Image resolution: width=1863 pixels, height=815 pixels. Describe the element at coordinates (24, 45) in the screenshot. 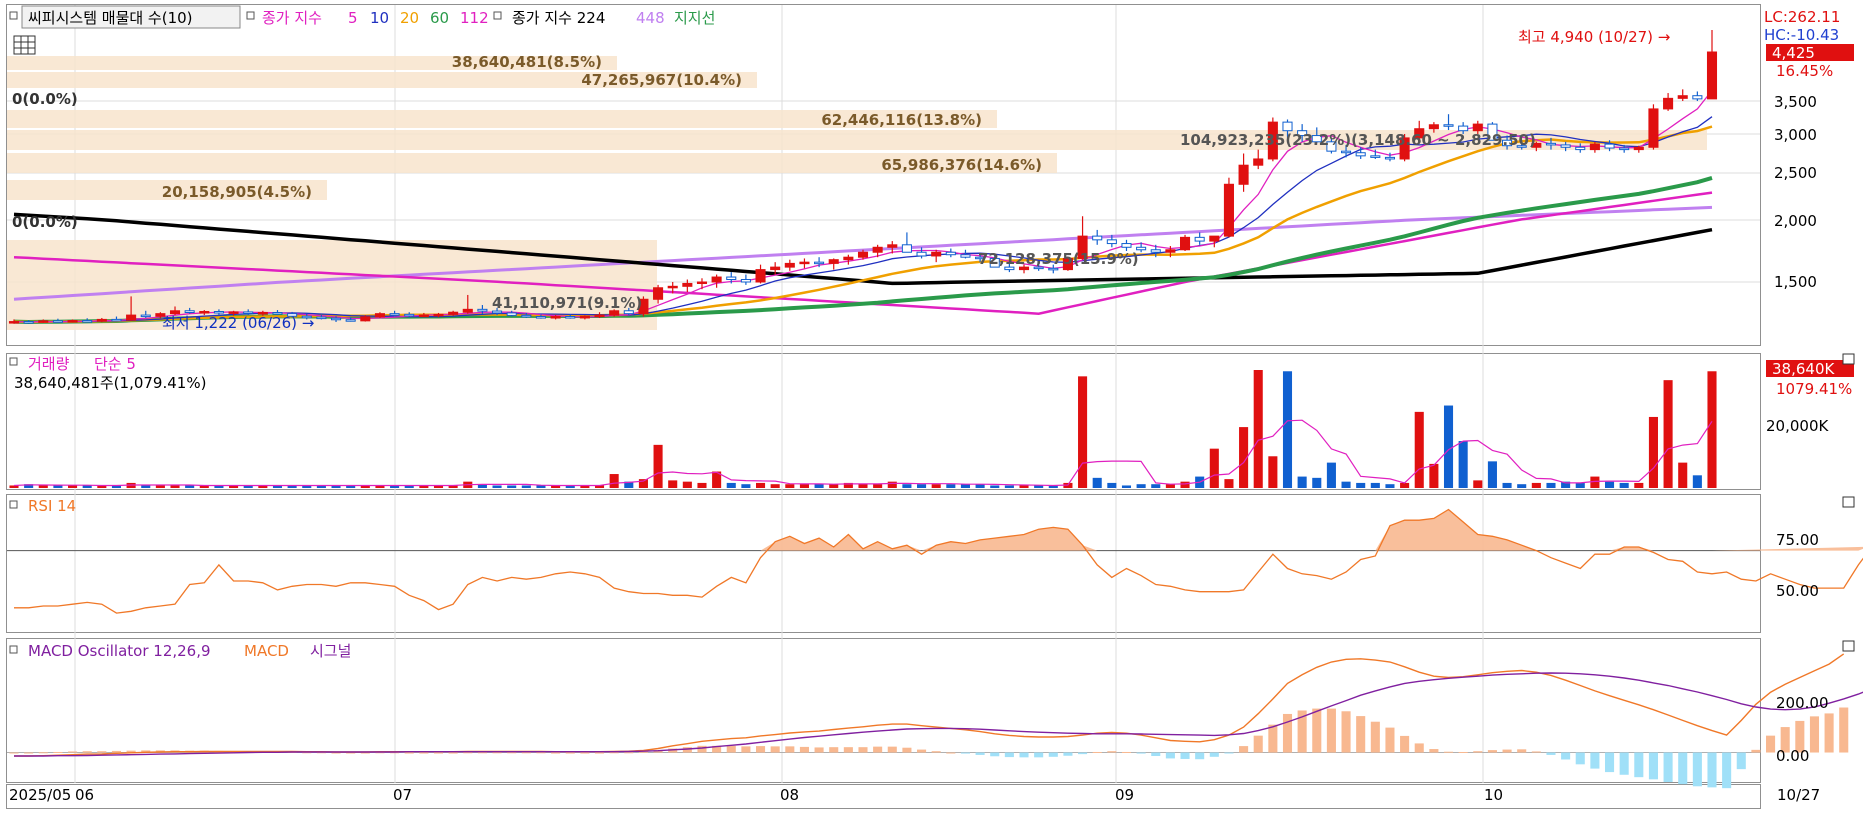

I see `table-icon` at that location.